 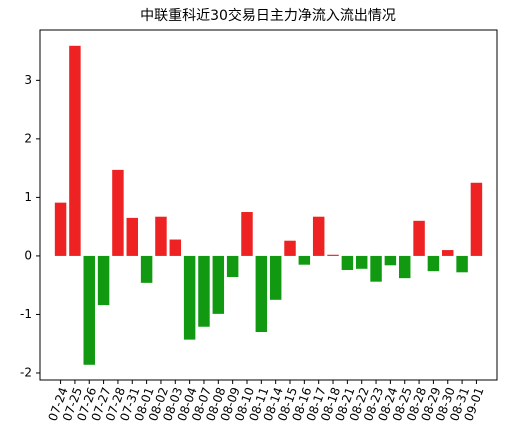 What do you see at coordinates (28, 255) in the screenshot?
I see `y-tick-label: 0` at bounding box center [28, 255].